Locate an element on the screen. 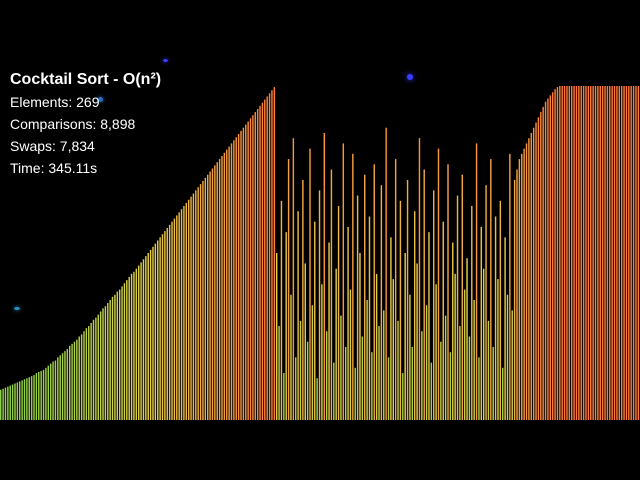  elements-count: Elements: 269 is located at coordinates (55, 102).